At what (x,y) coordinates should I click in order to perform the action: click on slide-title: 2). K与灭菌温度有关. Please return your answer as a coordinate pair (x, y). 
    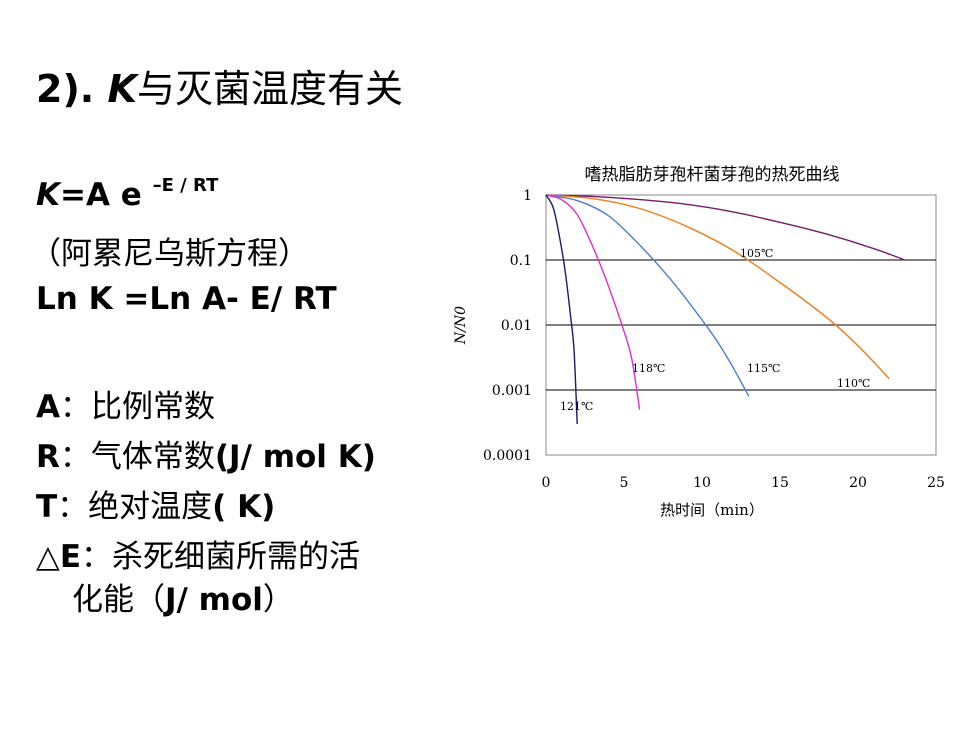
    Looking at the image, I should click on (219, 85).